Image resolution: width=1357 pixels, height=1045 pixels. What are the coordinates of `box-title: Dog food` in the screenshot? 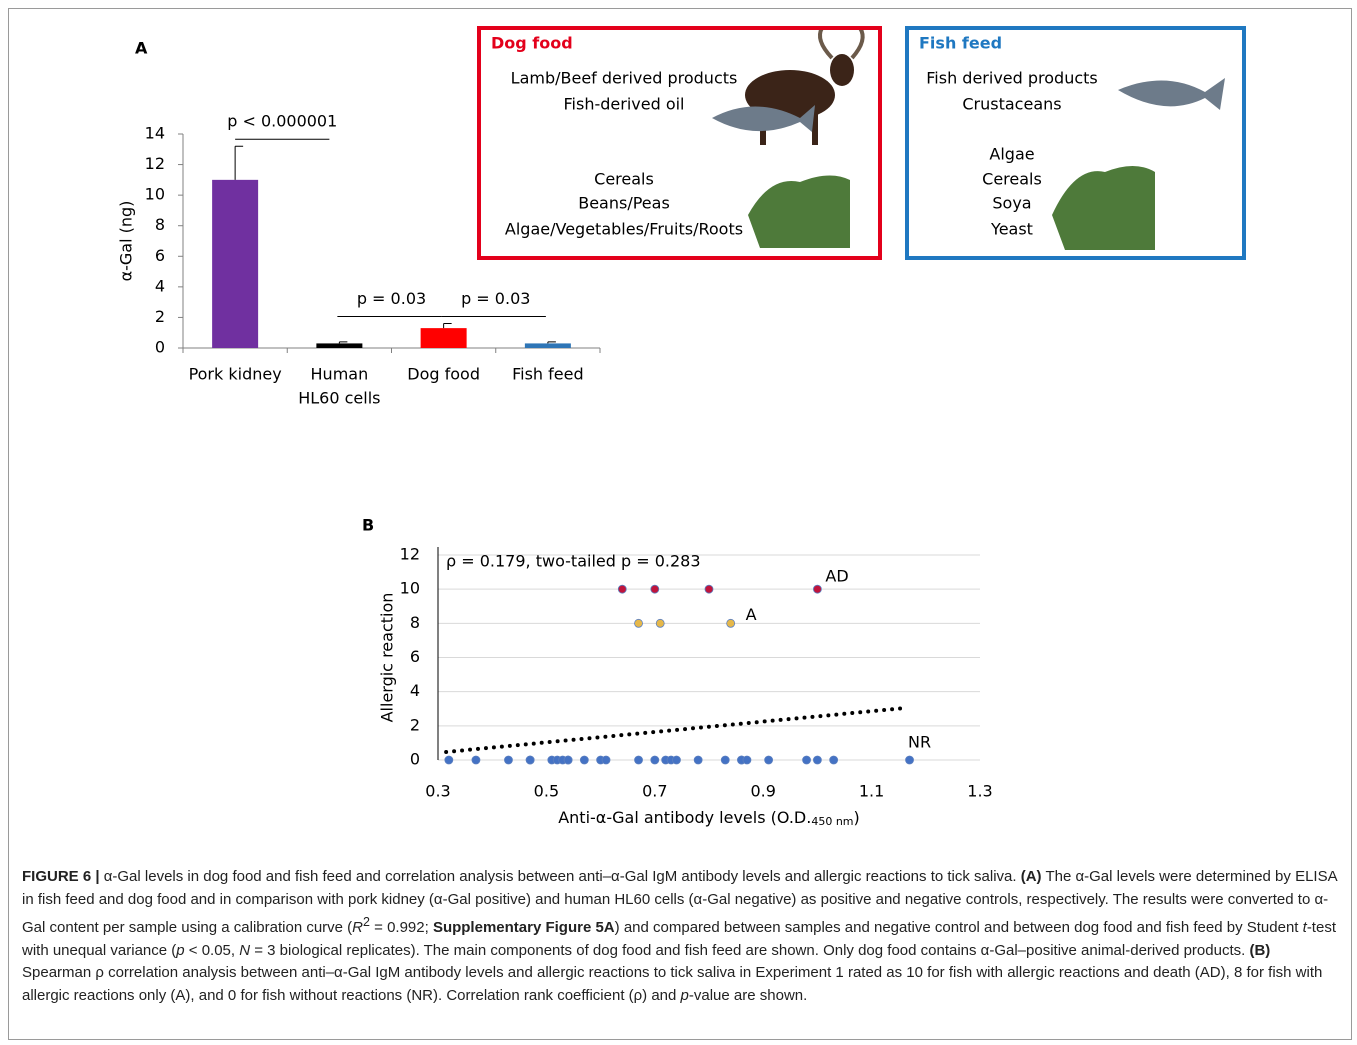 It's located at (532, 43).